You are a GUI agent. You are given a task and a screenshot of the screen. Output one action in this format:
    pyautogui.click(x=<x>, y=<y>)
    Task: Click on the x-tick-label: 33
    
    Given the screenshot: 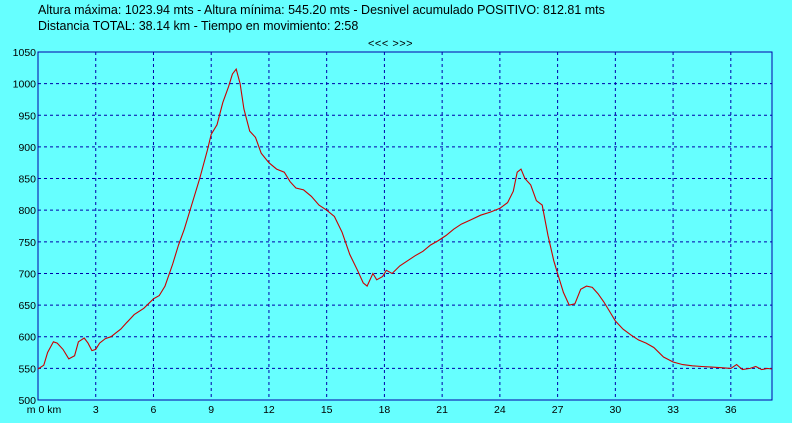 What is the action you would take?
    pyautogui.click(x=673, y=410)
    